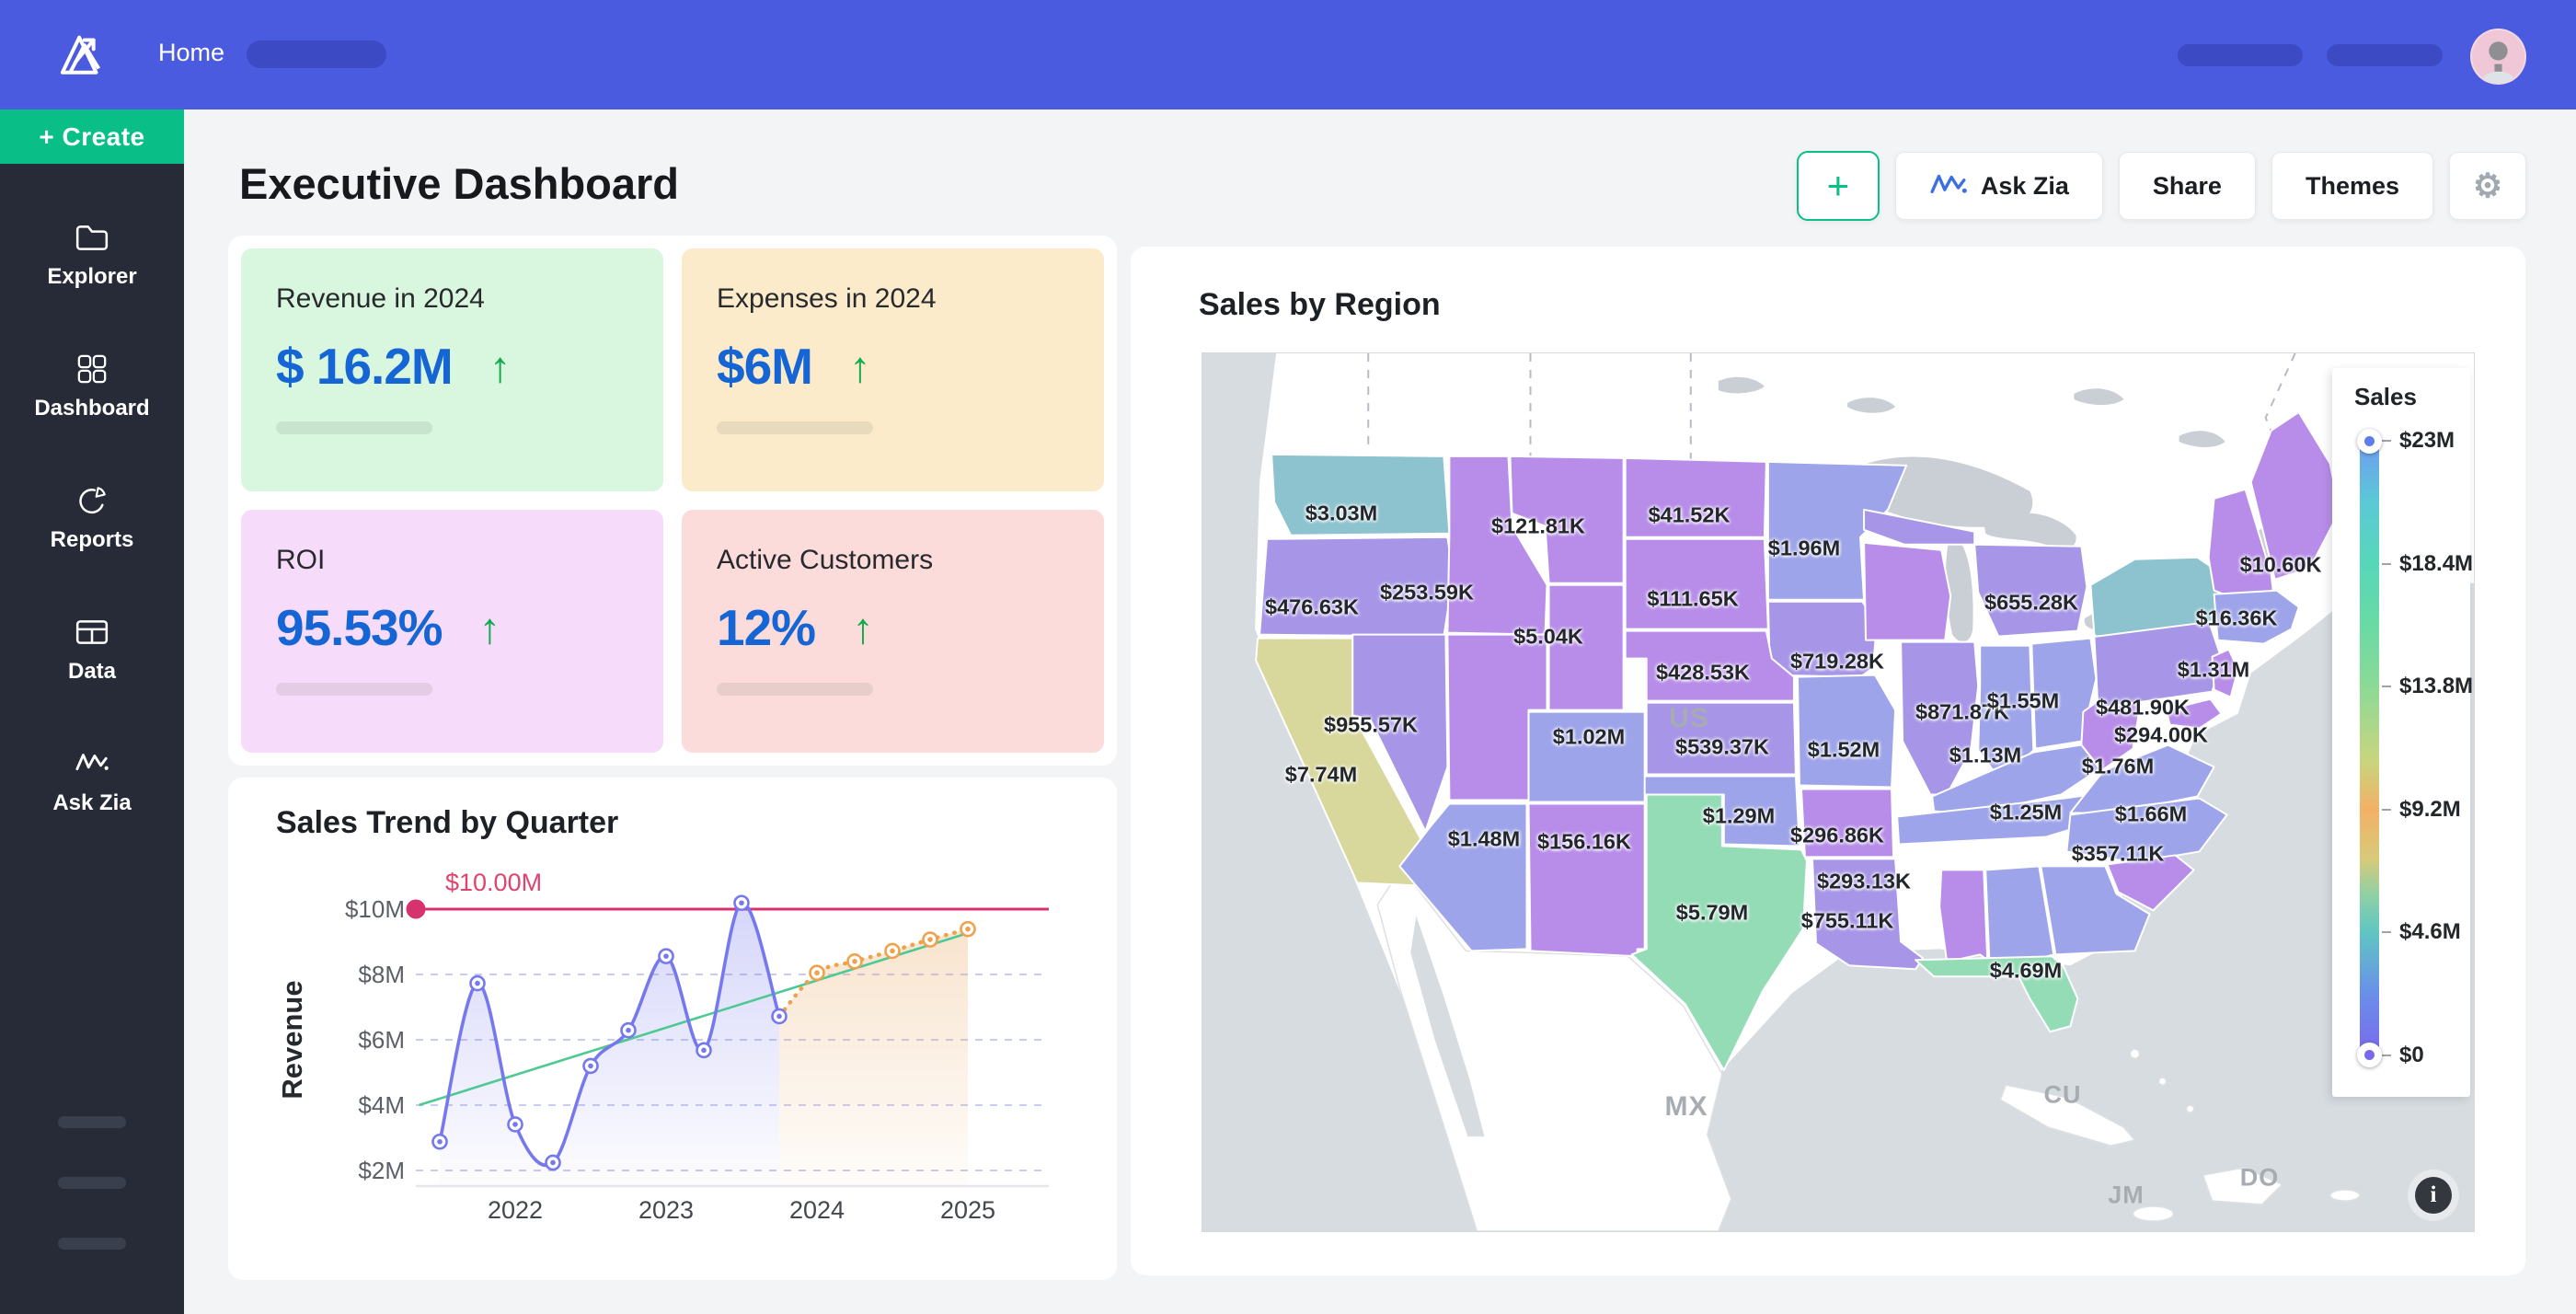 The width and height of the screenshot is (2576, 1314). I want to click on state-value-label: $3.03M, so click(1341, 513).